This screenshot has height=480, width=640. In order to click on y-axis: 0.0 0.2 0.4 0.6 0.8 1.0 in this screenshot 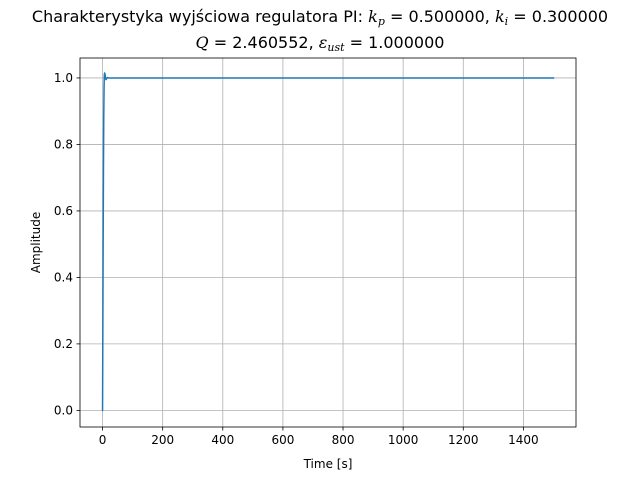, I will do `click(67, 244)`.